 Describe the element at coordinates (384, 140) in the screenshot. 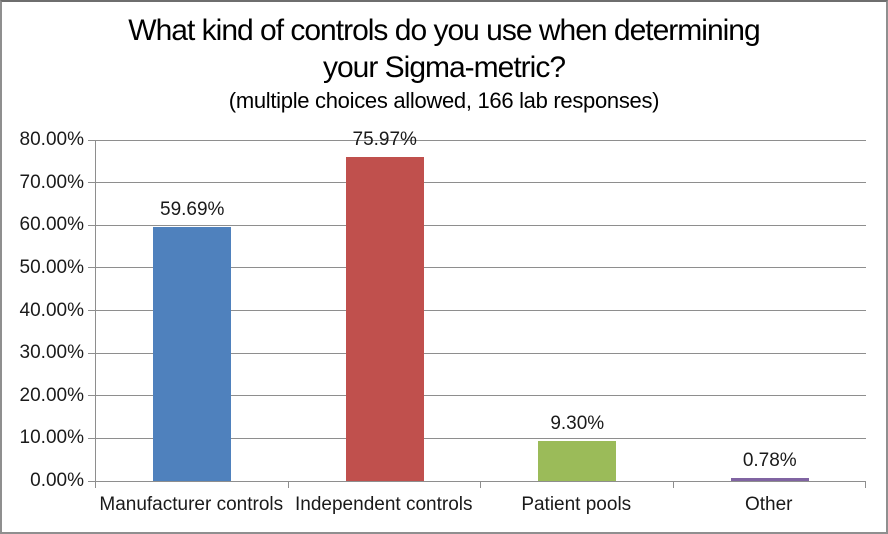

I see `data-label-independent-controls: 75.97%` at that location.